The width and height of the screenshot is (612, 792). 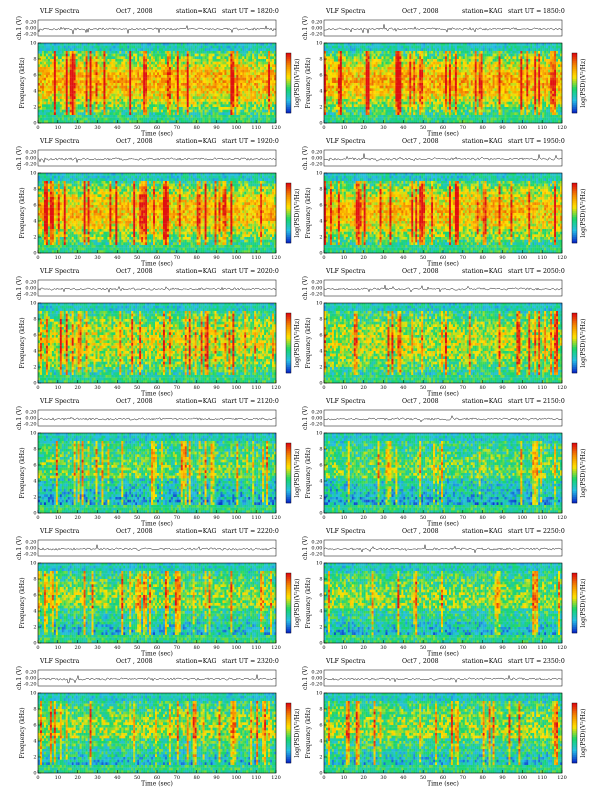 I want to click on ch1-trace, so click(x=157, y=289).